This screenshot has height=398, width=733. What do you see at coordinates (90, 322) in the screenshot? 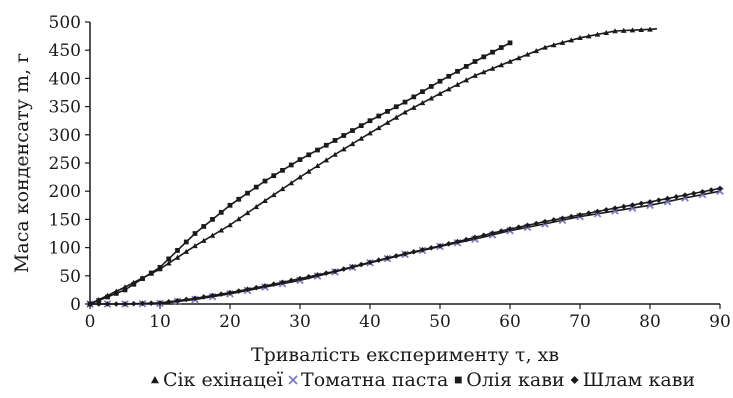
I see `x-tick-label: 0` at bounding box center [90, 322].